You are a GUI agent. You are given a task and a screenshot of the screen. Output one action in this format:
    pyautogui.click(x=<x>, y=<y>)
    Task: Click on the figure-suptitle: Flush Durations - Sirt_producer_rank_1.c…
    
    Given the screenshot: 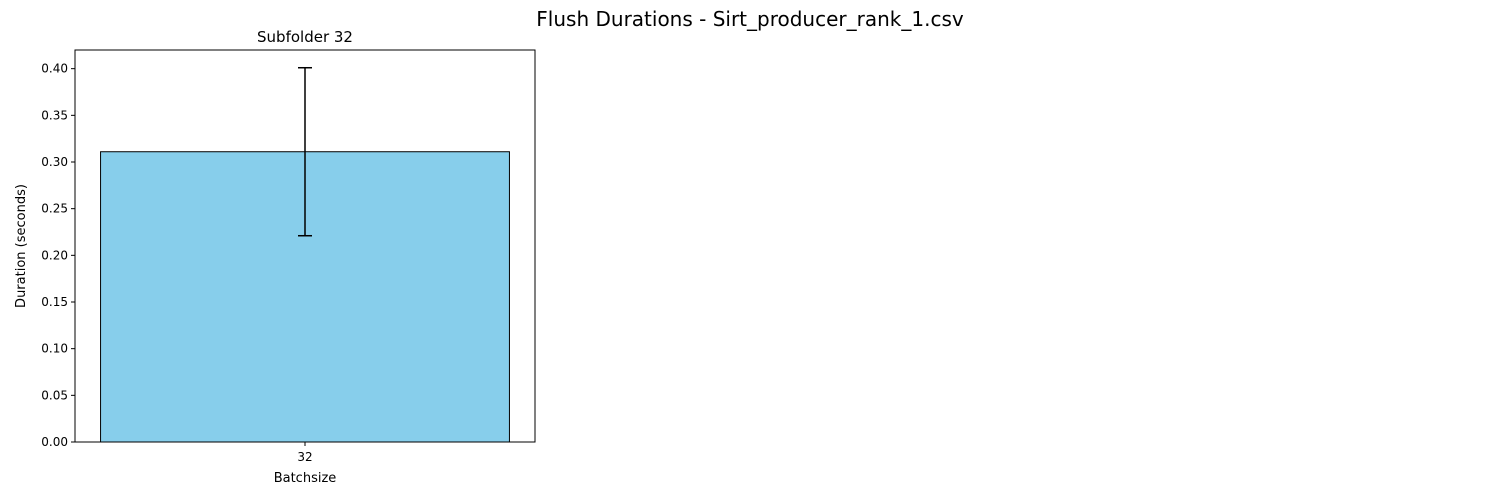 What is the action you would take?
    pyautogui.click(x=750, y=19)
    